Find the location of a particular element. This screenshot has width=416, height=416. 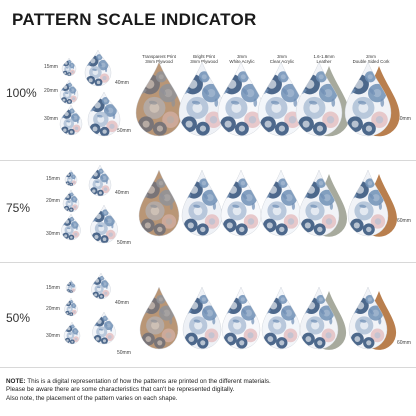

scale-label-50: 50% is located at coordinates (18, 318).